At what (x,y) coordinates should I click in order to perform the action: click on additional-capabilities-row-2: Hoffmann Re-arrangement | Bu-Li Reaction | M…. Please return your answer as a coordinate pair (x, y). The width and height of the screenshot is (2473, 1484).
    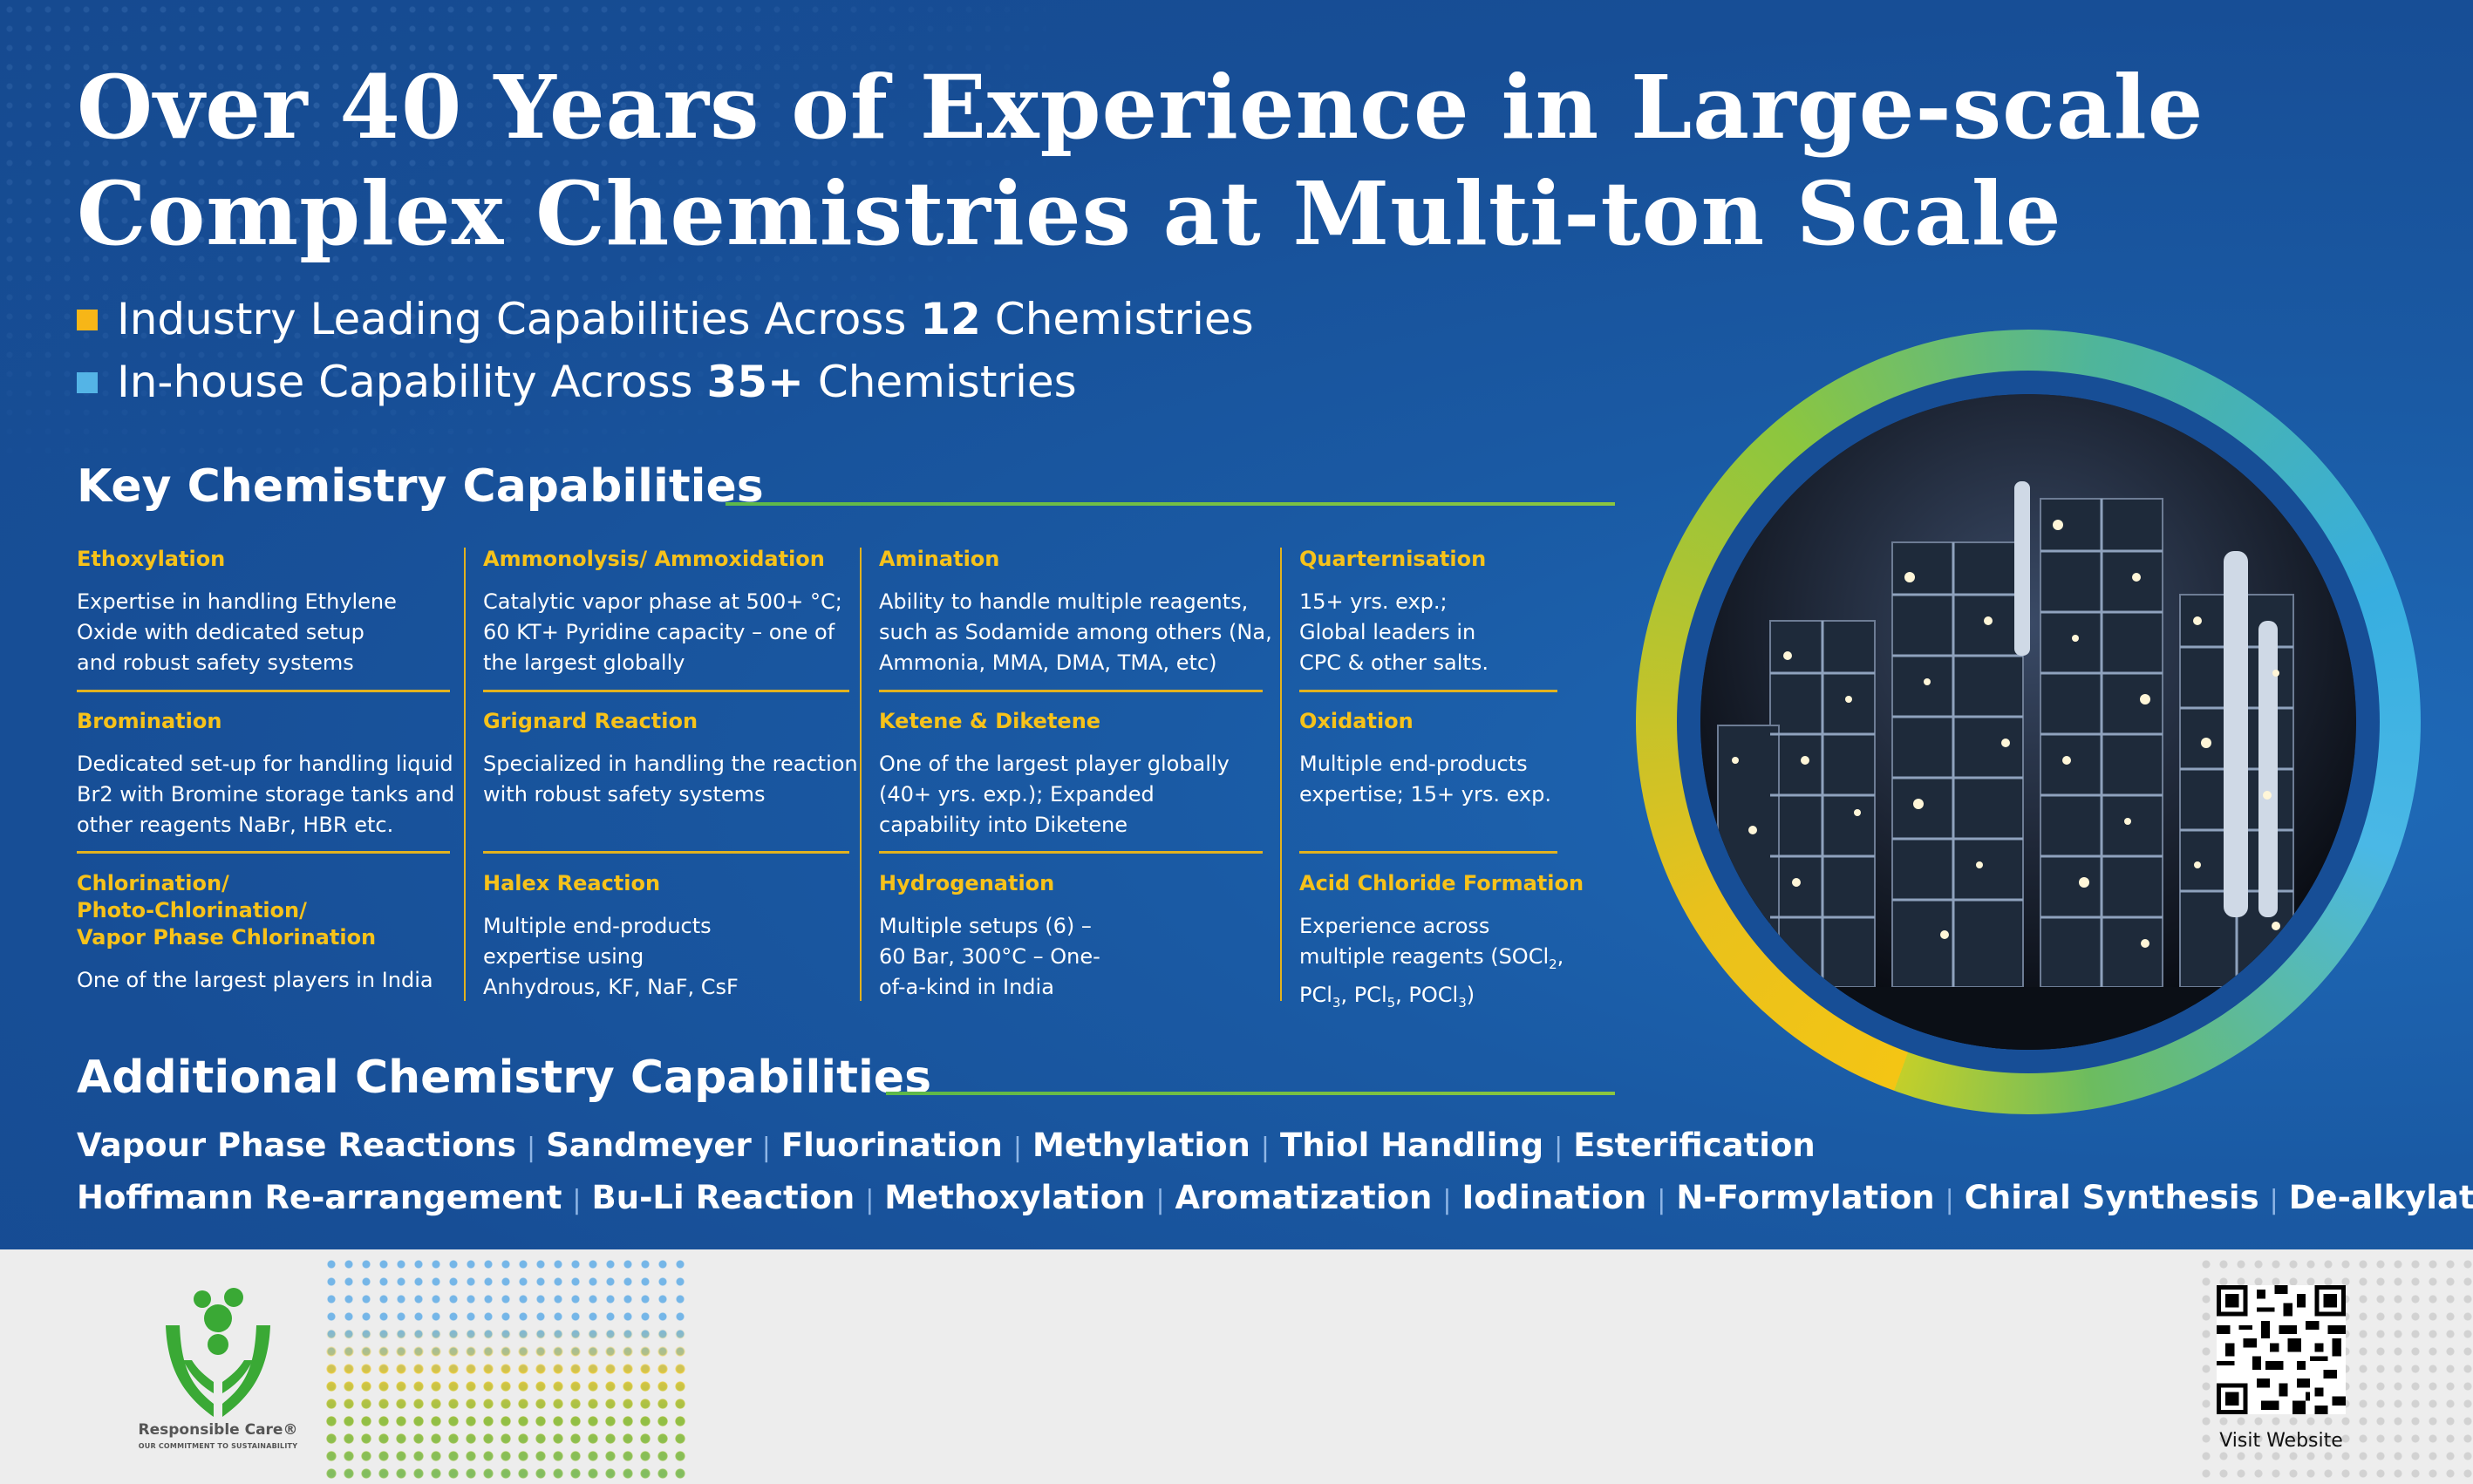
    Looking at the image, I should click on (1275, 1197).